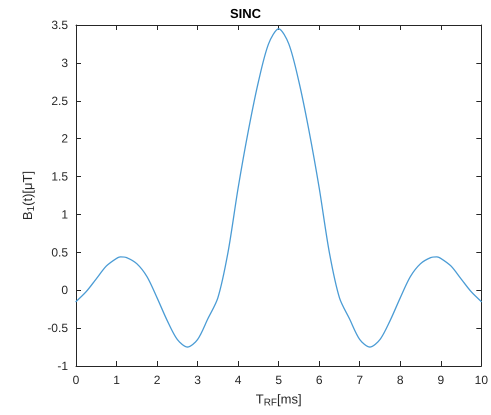 This screenshot has height=415, width=491. What do you see at coordinates (76, 380) in the screenshot?
I see `x-tick-label: 0` at bounding box center [76, 380].